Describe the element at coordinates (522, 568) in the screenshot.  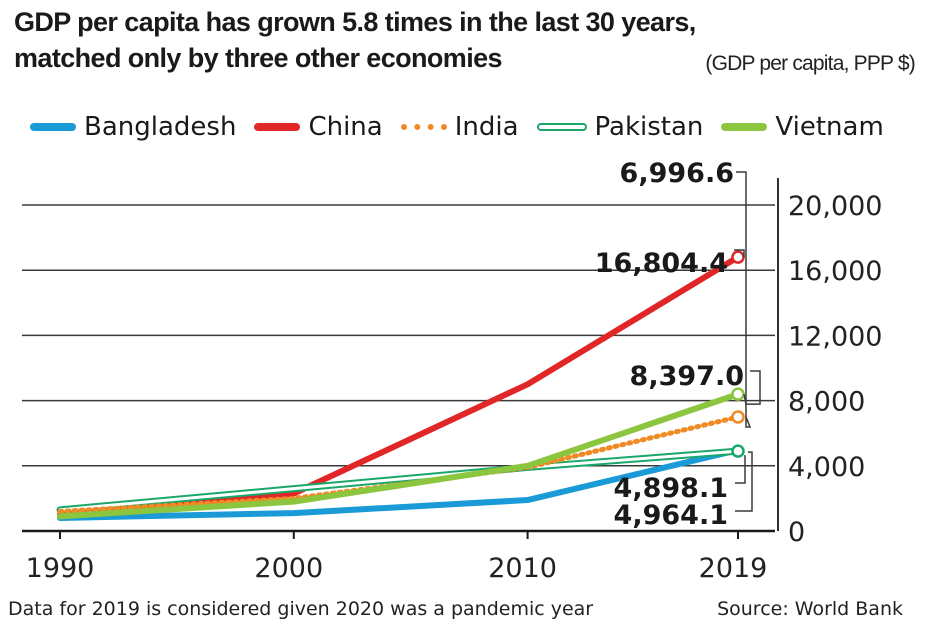
I see `x-tick-2010: 2010` at that location.